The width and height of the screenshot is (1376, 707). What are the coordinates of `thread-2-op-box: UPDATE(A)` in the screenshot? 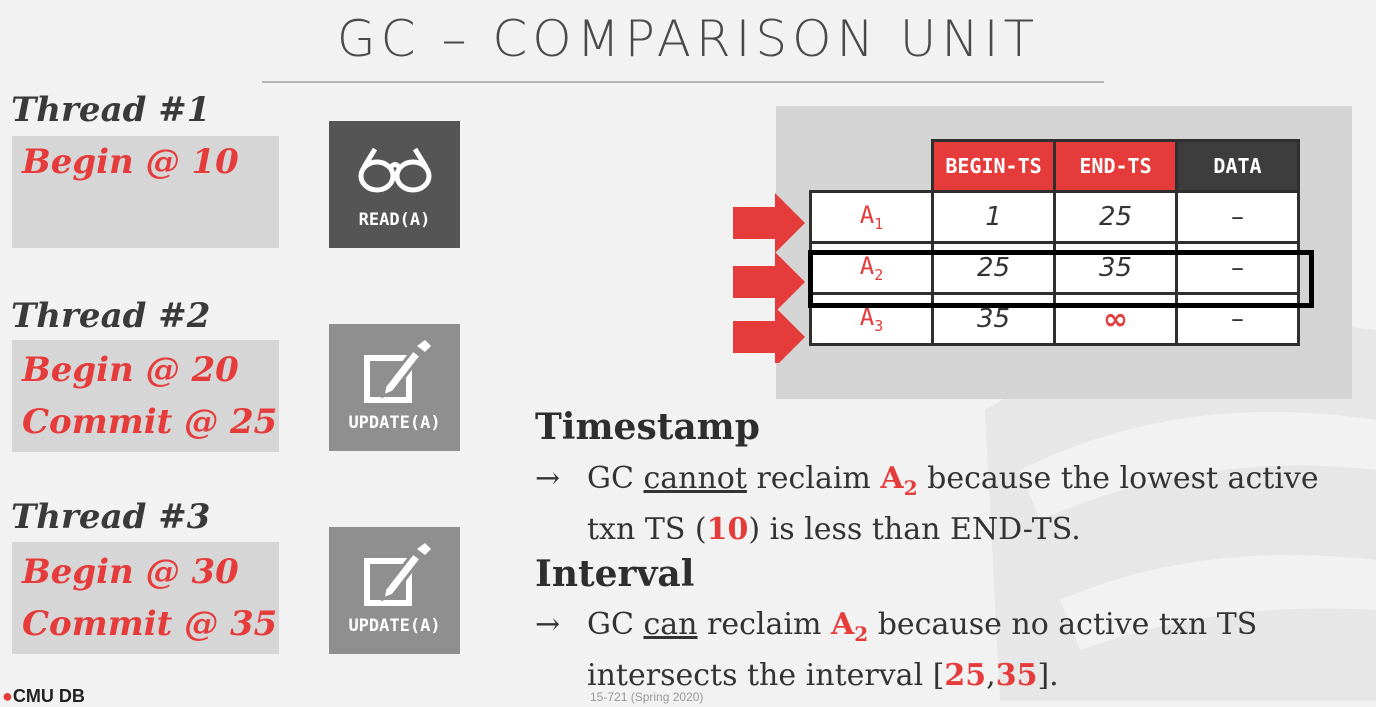 It's located at (394, 387).